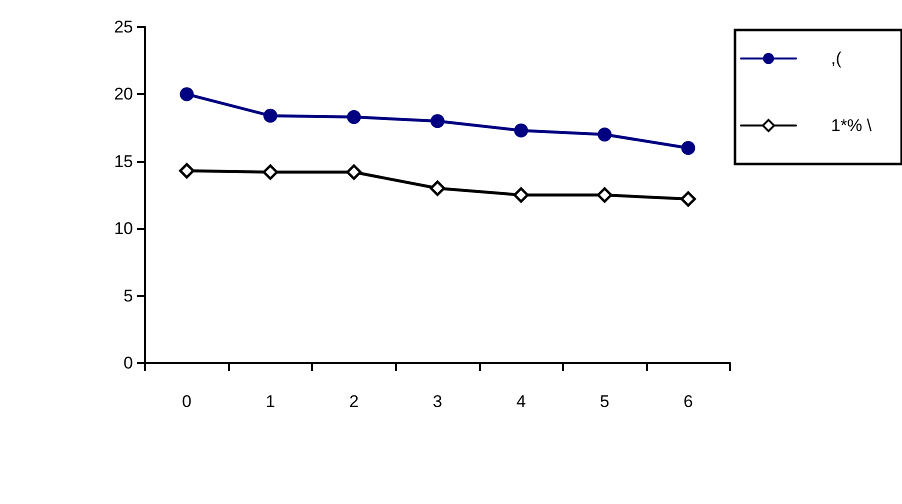 Image resolution: width=902 pixels, height=504 pixels. Describe the element at coordinates (123, 94) in the screenshot. I see `y-tick-label: 20` at that location.